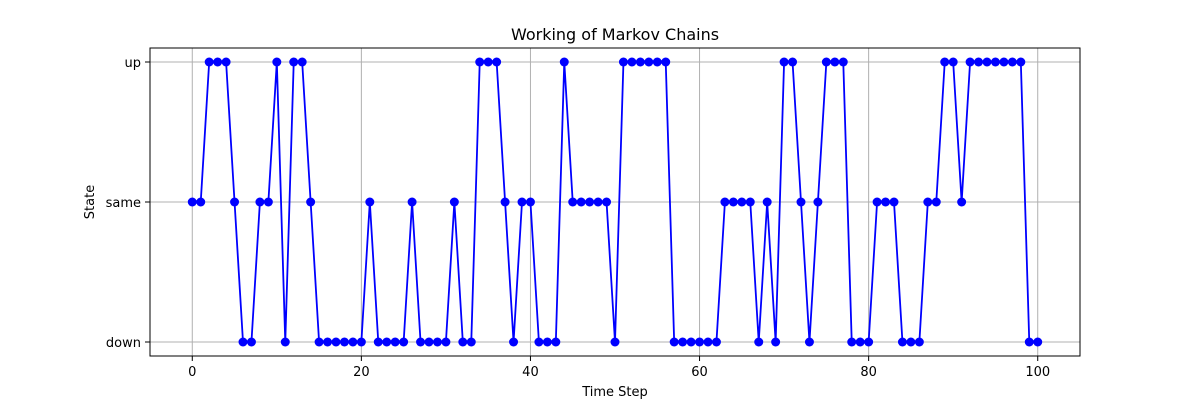  Describe the element at coordinates (133, 63) in the screenshot. I see `y-tick-label-up: up` at that location.